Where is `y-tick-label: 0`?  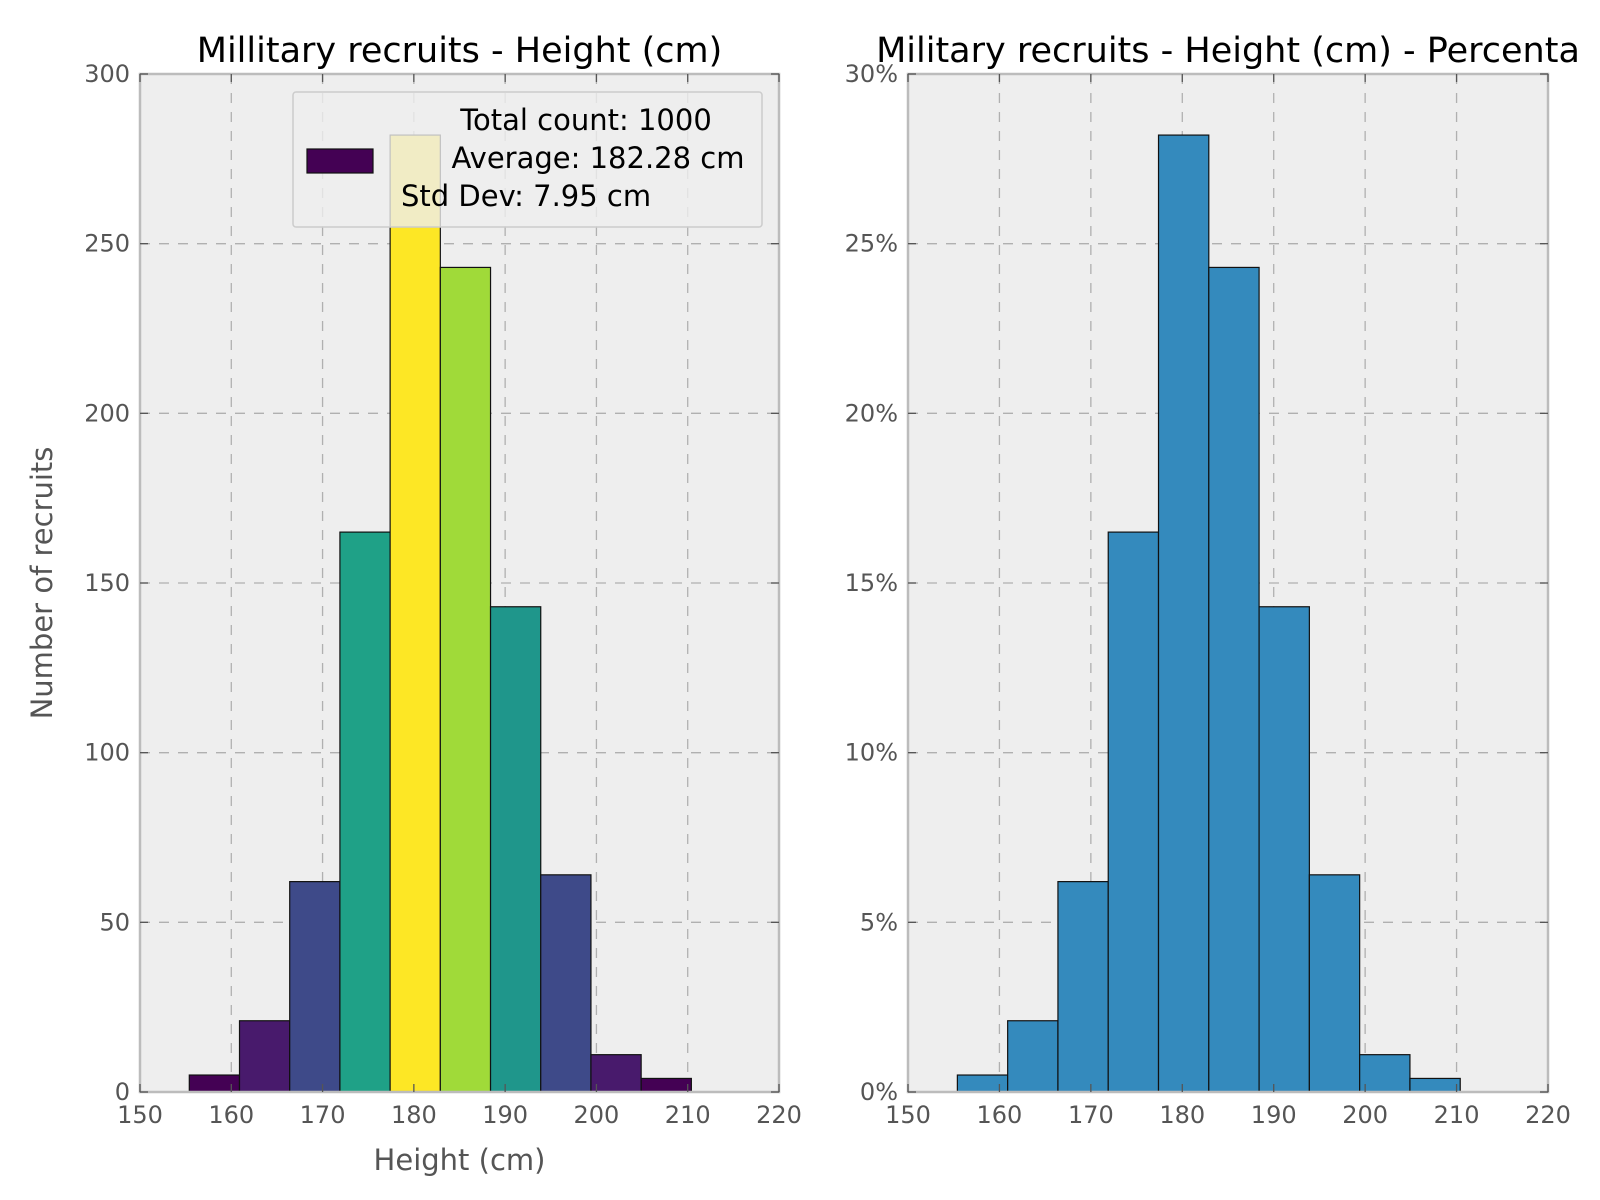
y-tick-label: 0 is located at coordinates (122, 1092).